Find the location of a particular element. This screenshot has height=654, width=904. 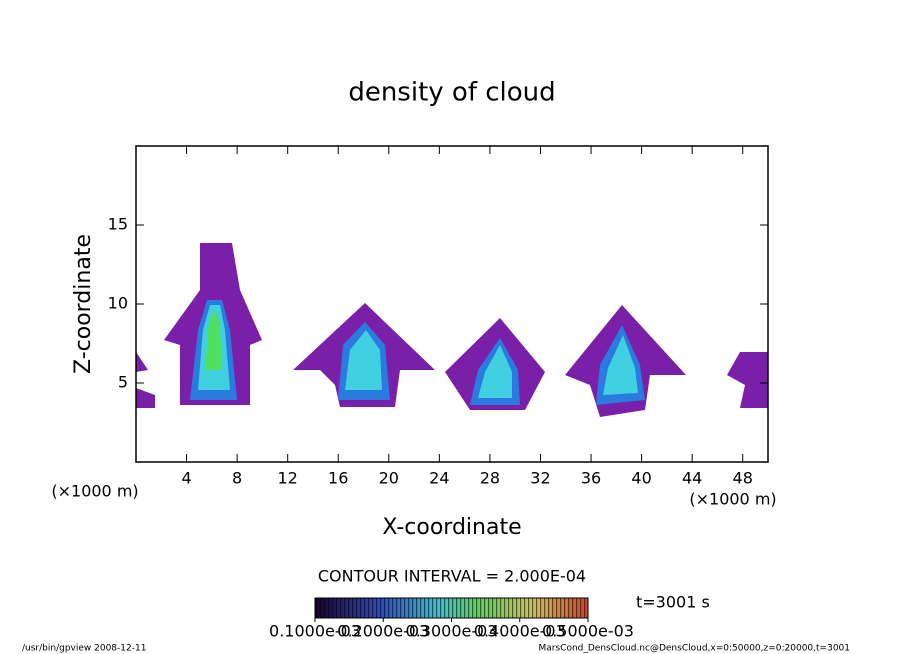

x-tick-label: 28 is located at coordinates (490, 478).